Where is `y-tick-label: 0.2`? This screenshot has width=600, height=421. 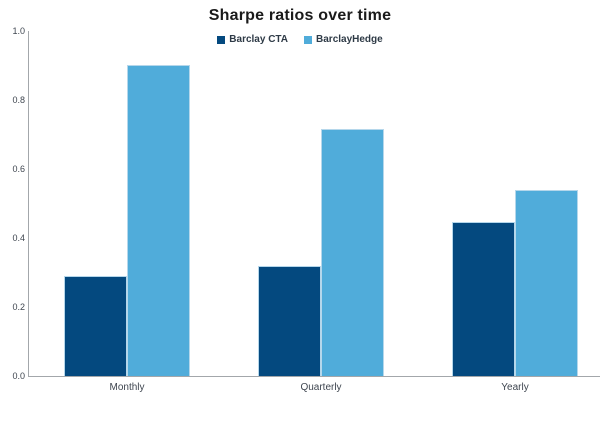 y-tick-label: 0.2 is located at coordinates (18, 307).